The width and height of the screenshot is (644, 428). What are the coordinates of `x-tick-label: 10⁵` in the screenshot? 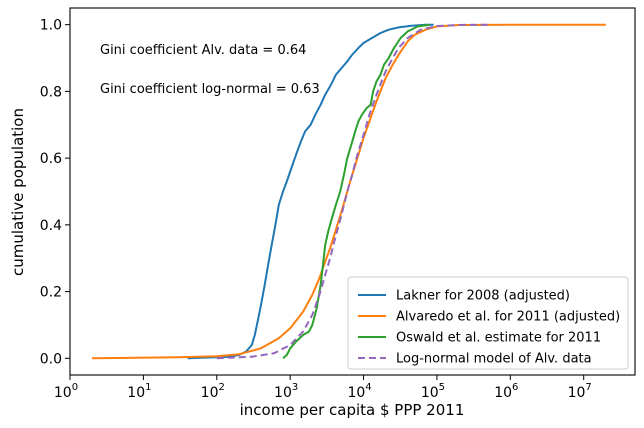 It's located at (433, 391).